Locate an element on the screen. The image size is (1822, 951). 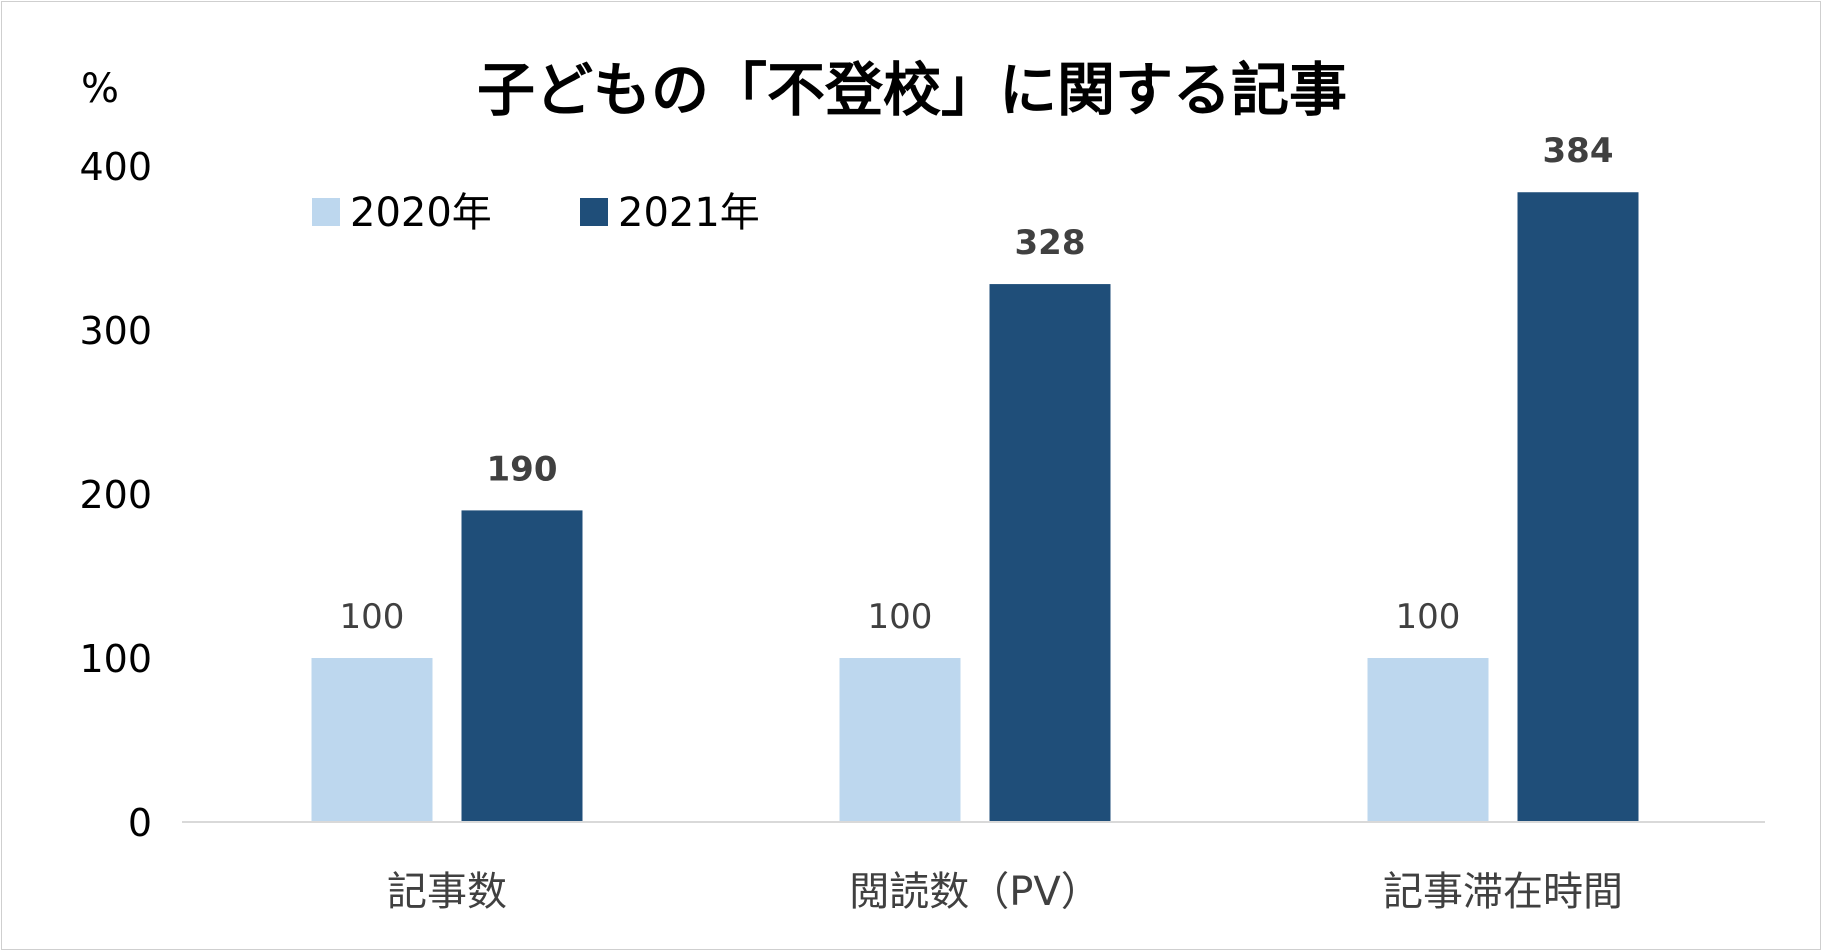
y-tick-label: 300 is located at coordinates (115, 331).